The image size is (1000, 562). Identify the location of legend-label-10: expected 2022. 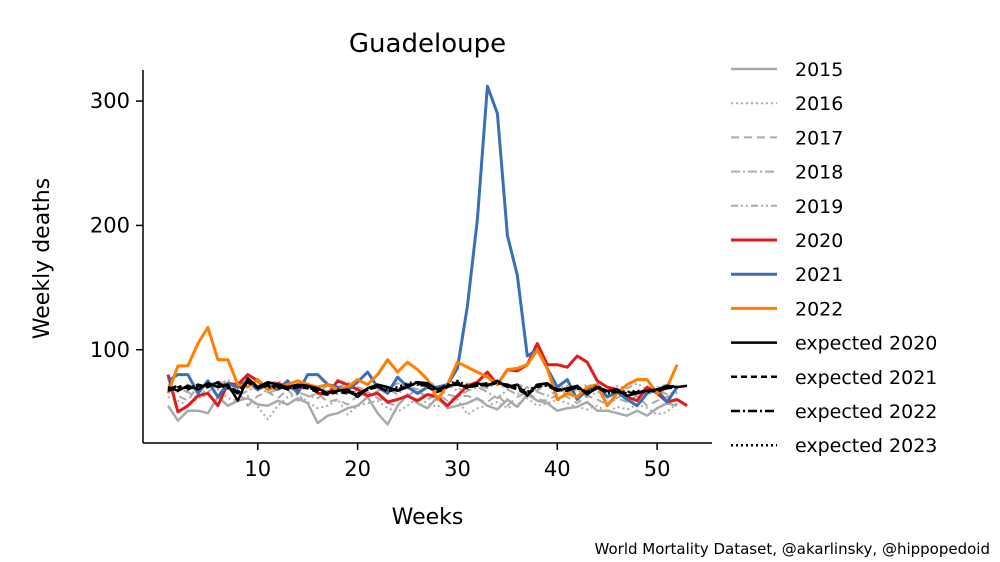
(866, 412).